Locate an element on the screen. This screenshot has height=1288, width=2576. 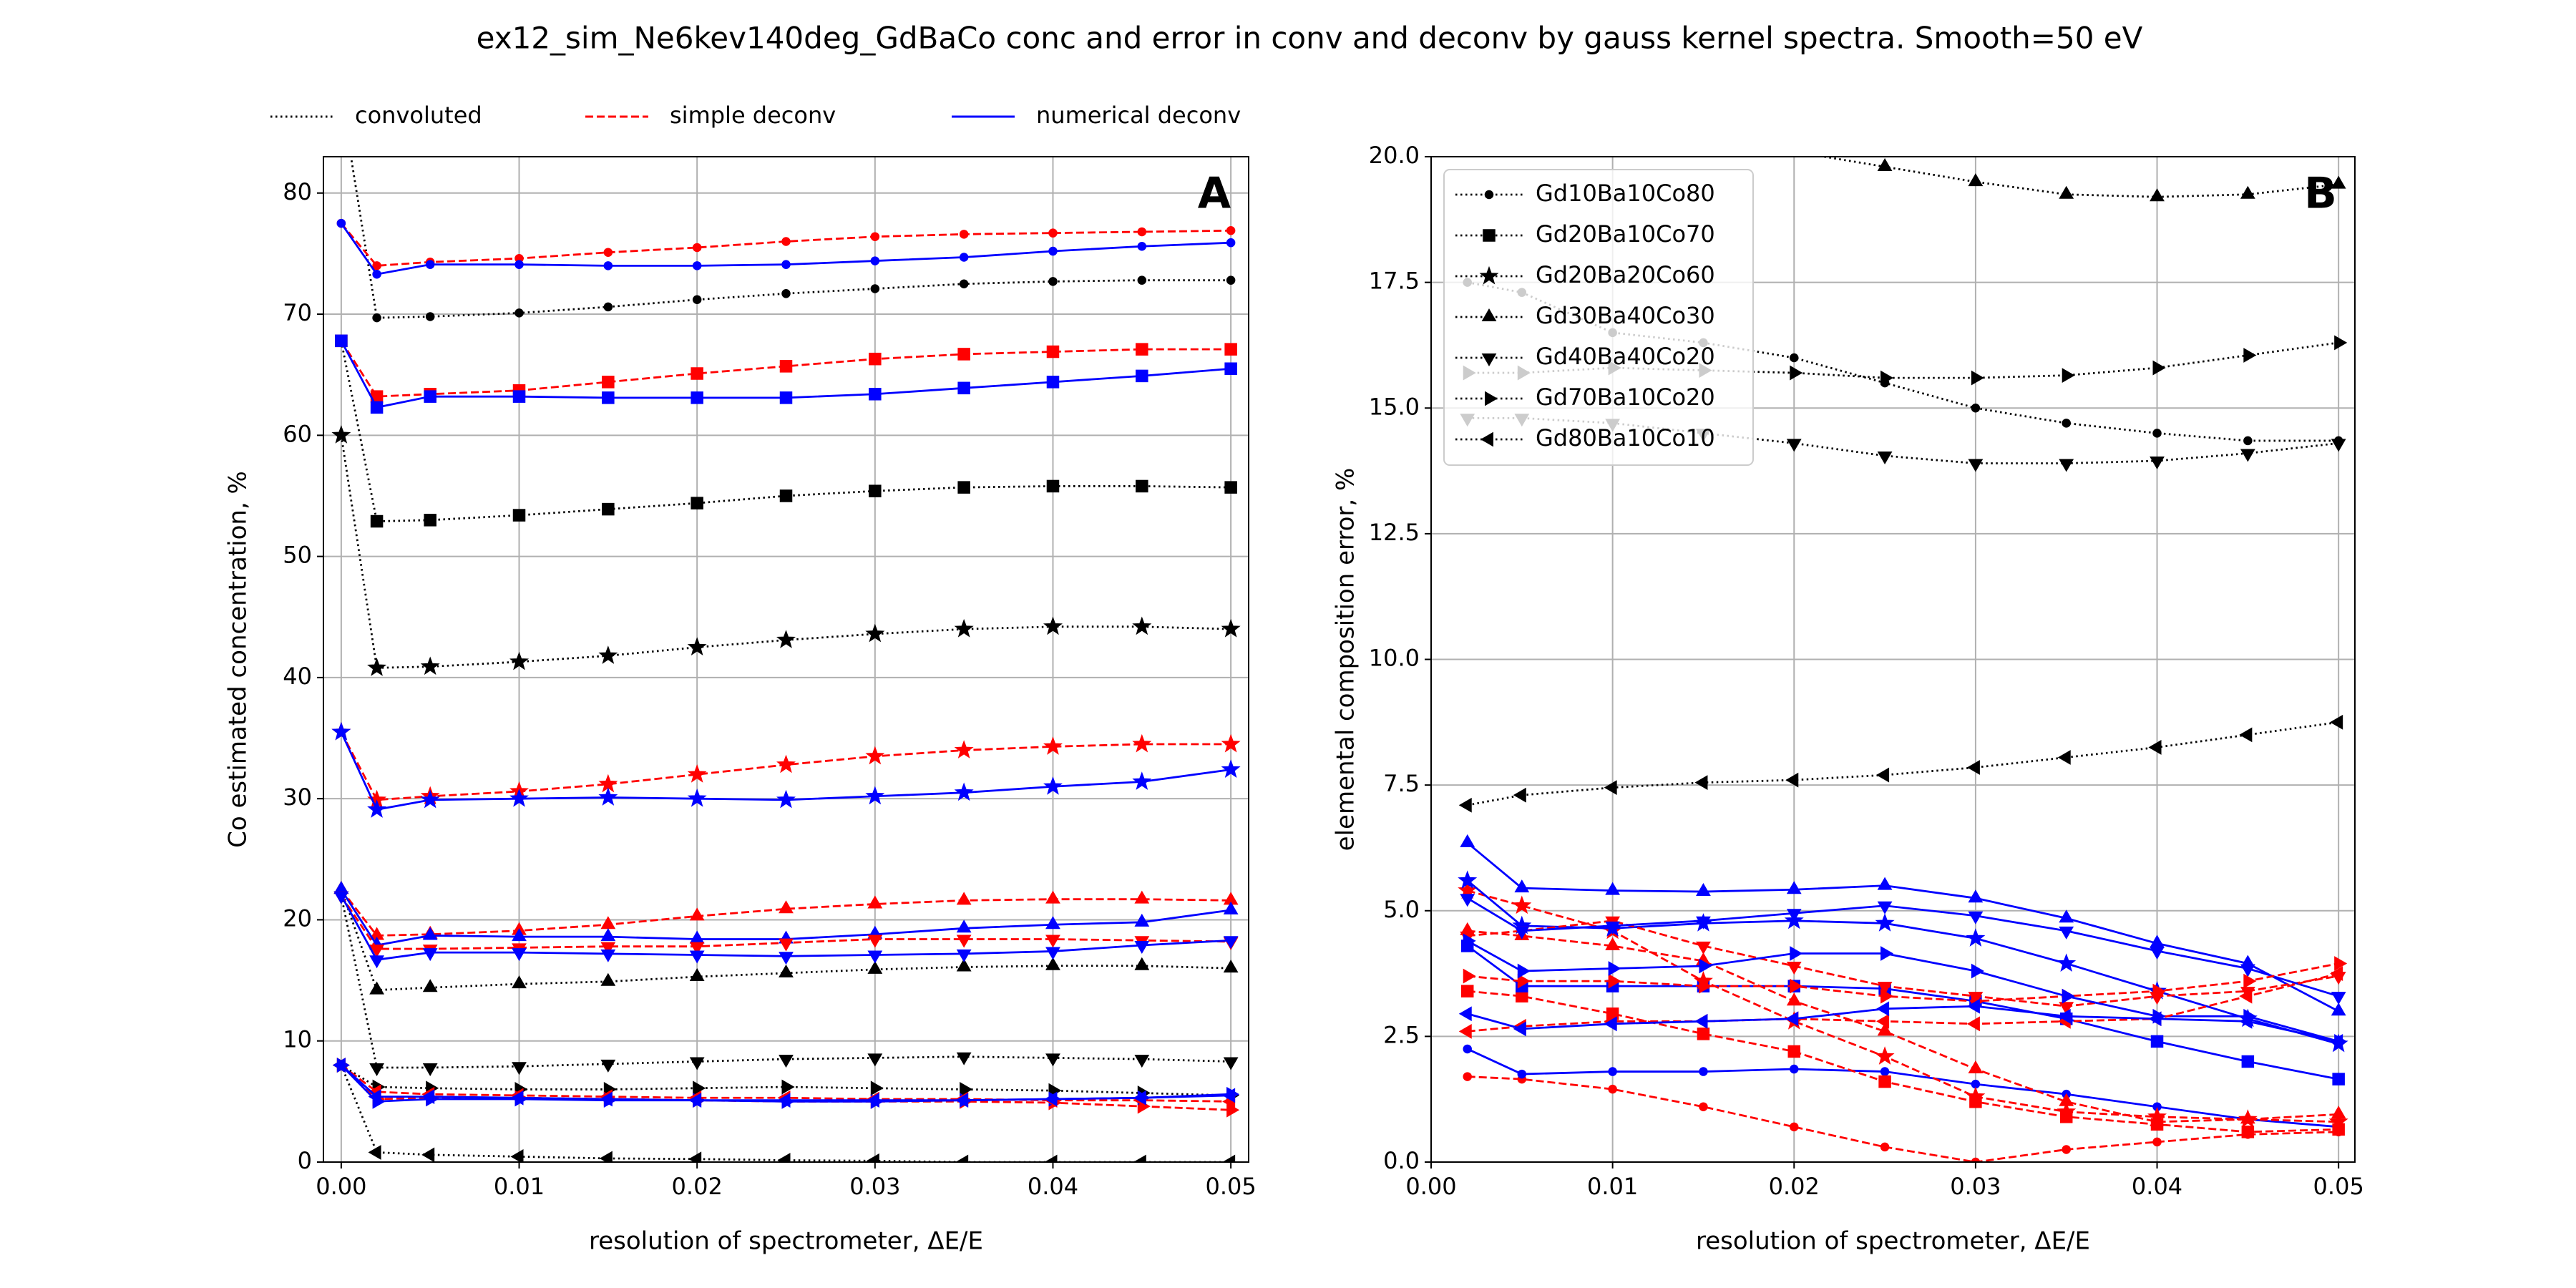
y-tick-label: 20 is located at coordinates (297, 918).